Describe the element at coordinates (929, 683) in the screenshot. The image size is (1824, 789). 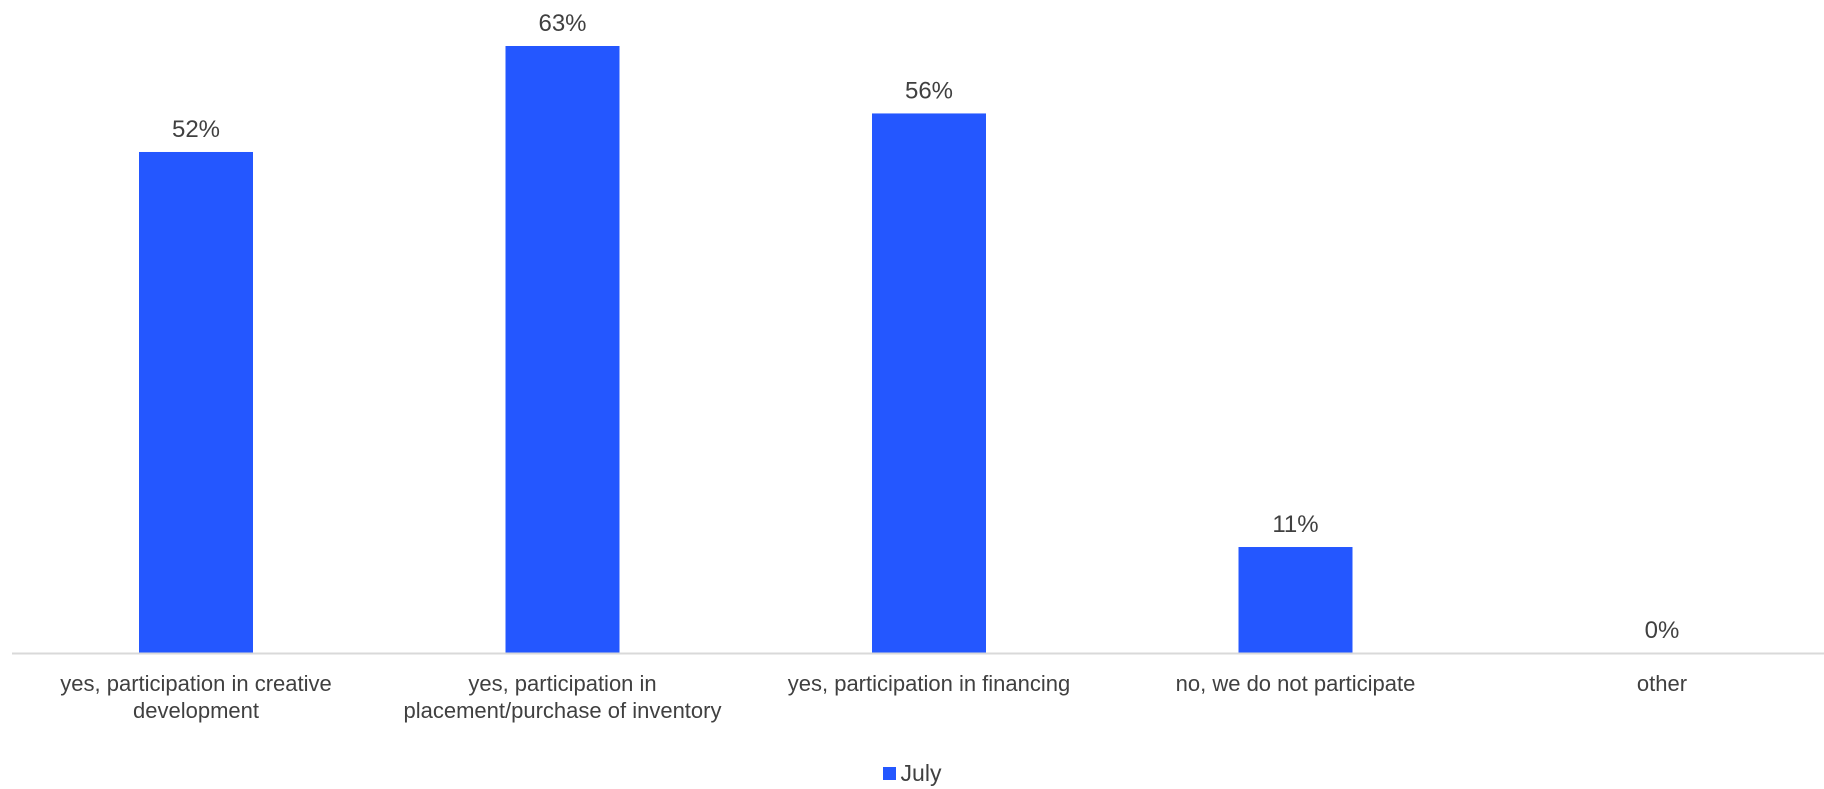
I see `category-label: yes, participation in financing` at that location.